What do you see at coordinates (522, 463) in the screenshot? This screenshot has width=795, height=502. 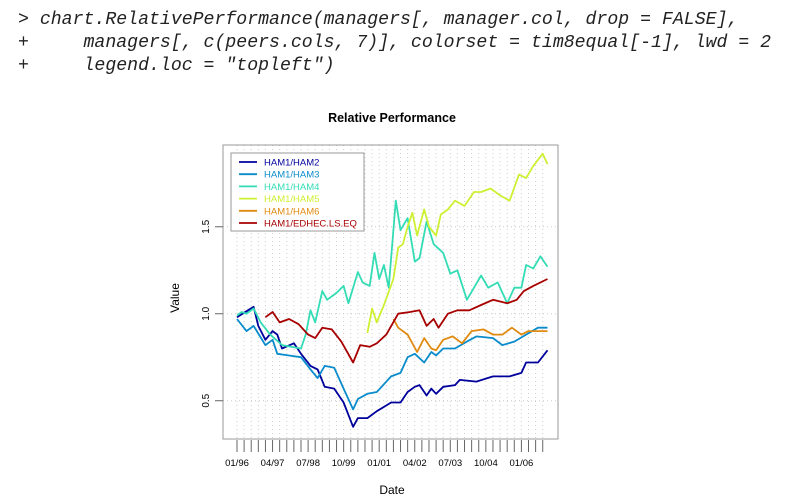 I see `x-tick-label: 01/06` at bounding box center [522, 463].